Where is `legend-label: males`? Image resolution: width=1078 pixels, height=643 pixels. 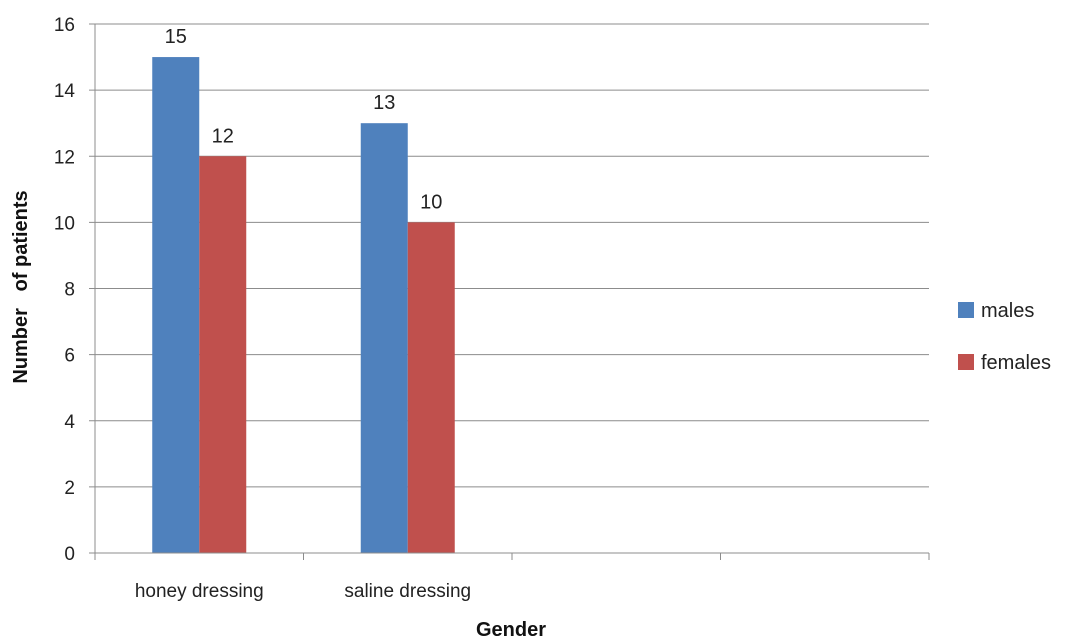
legend-label: males is located at coordinates (1007, 311).